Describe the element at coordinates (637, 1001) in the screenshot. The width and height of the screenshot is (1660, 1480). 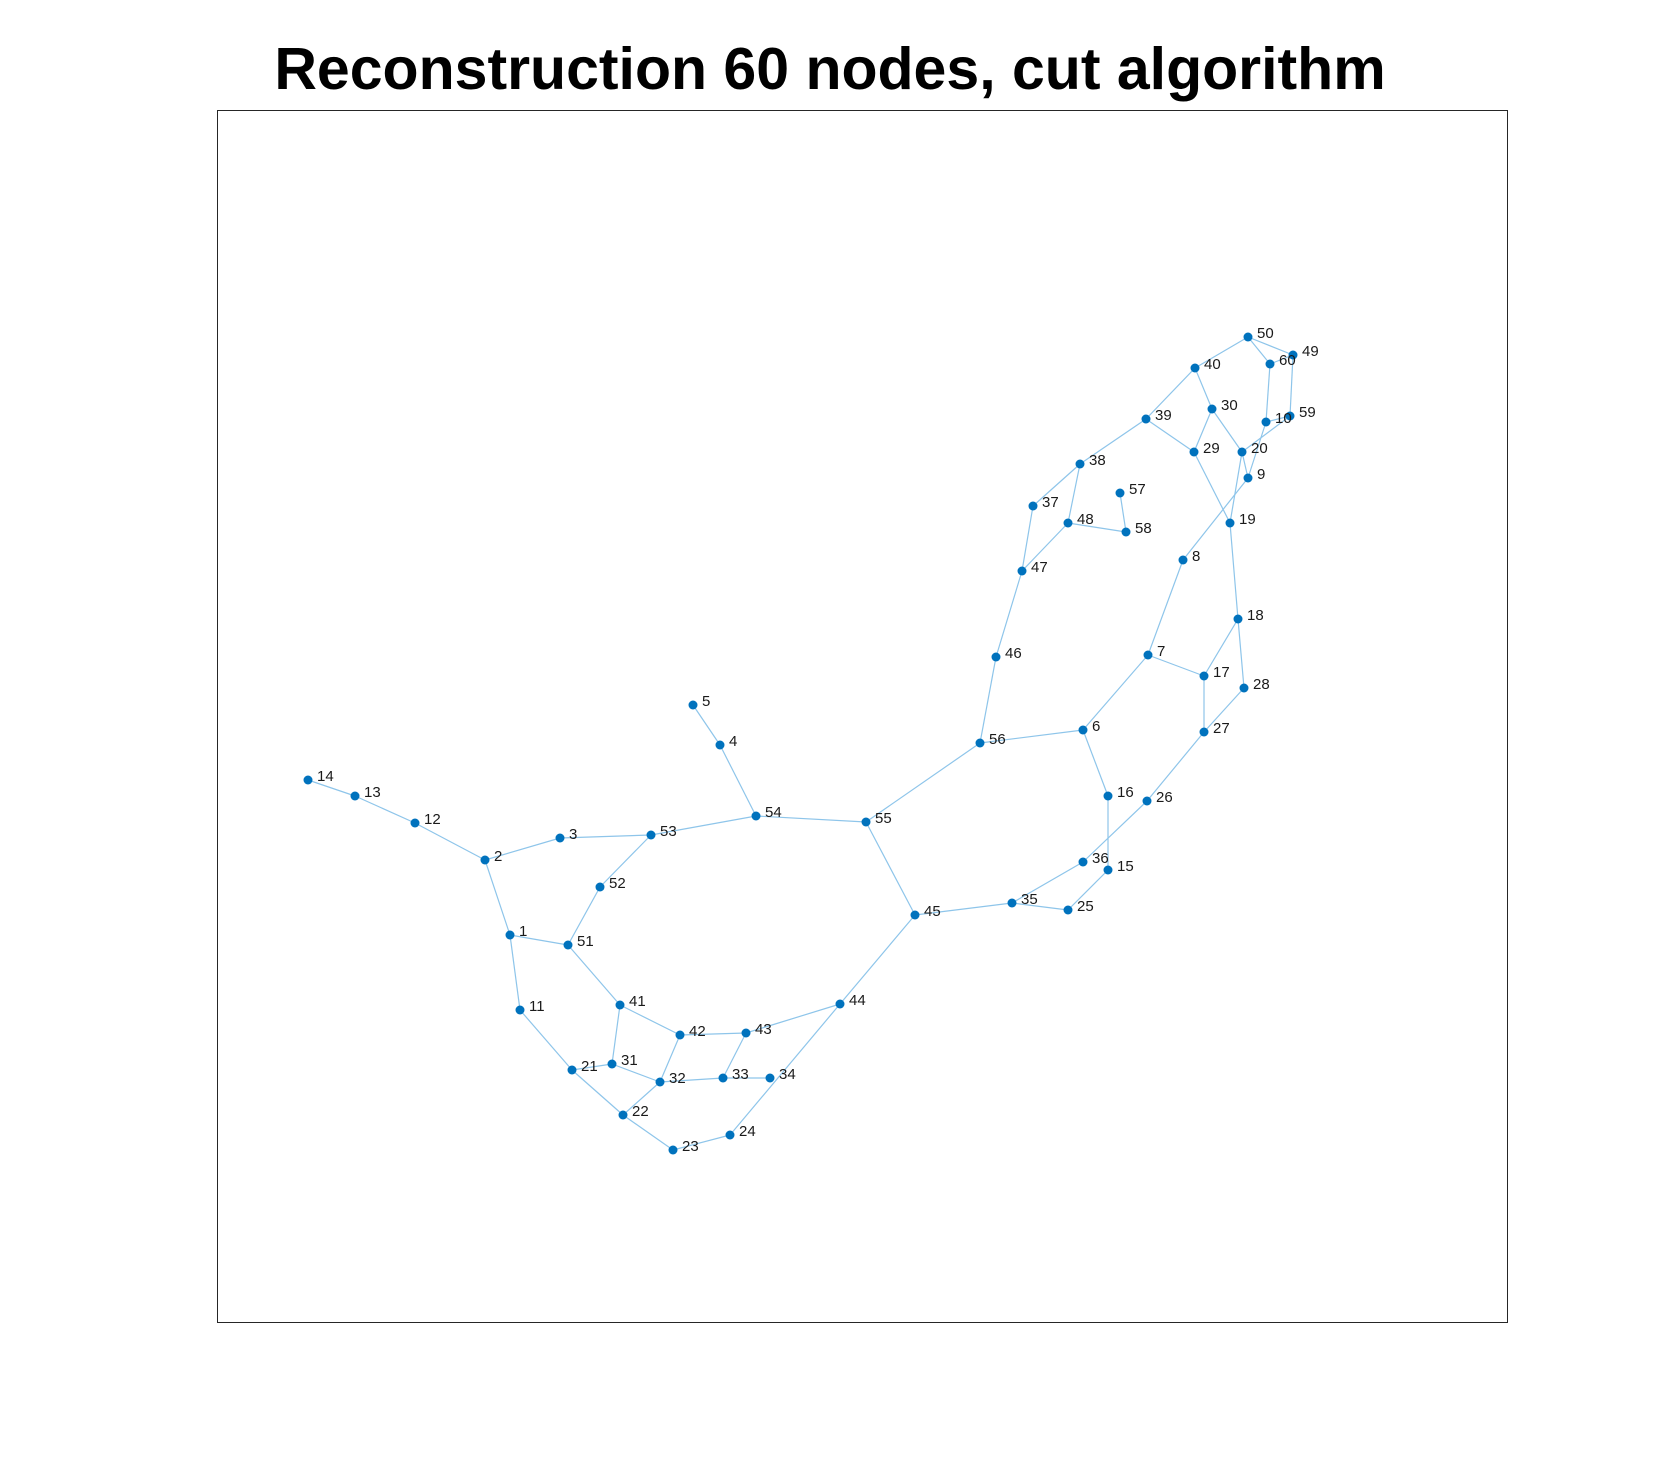
I see `node-label-41: 41` at that location.